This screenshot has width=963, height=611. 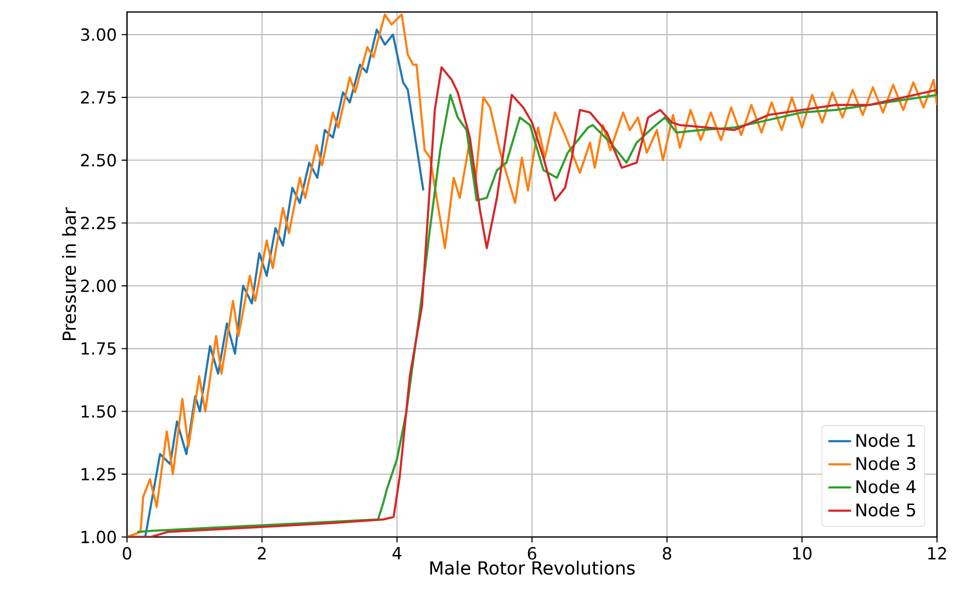 I want to click on y-tick-label: 3.00, so click(x=98, y=34).